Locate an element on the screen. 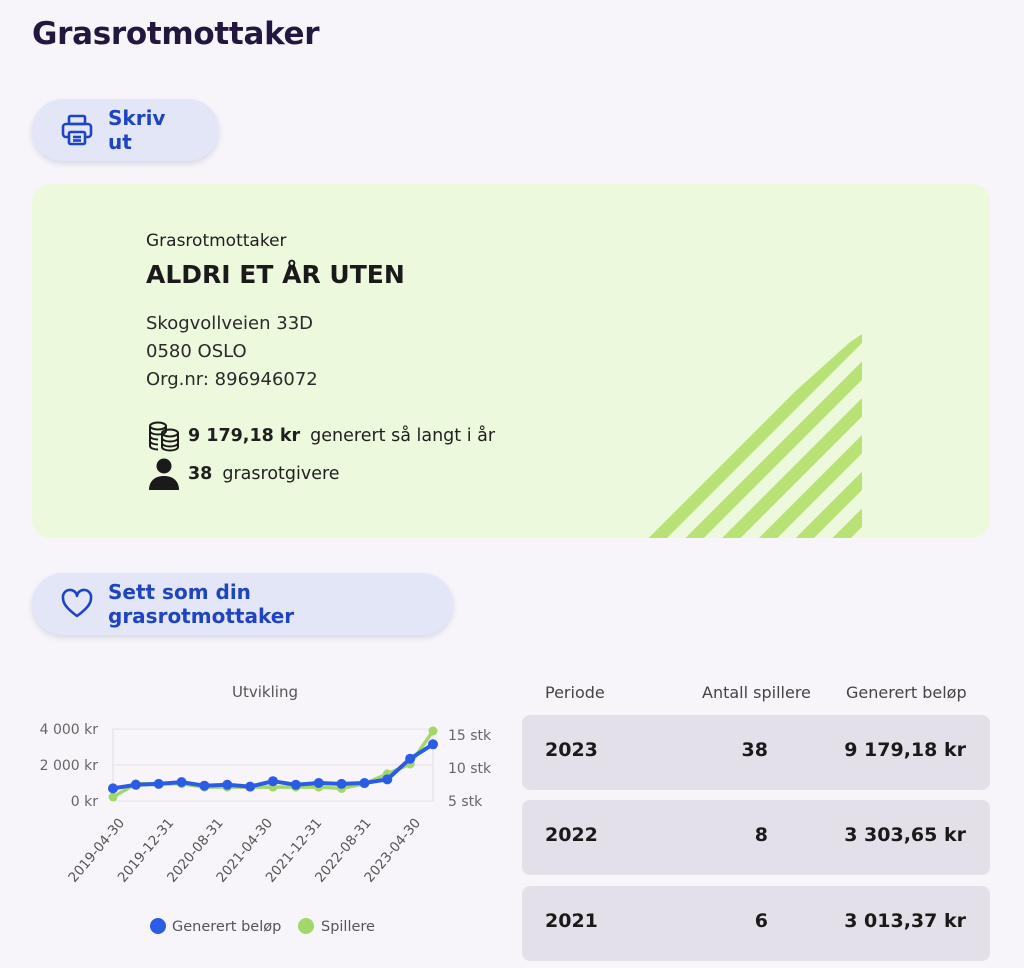  givers-text: grasrotgivere is located at coordinates (281, 474).